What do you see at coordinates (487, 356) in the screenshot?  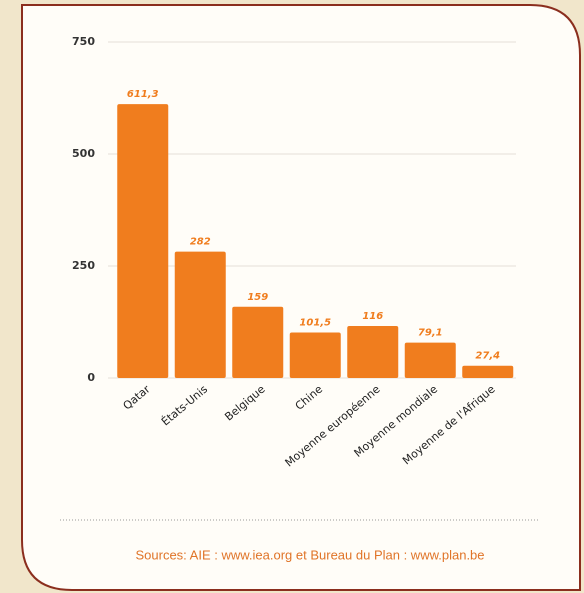 I see `value-label: 27,4` at bounding box center [487, 356].